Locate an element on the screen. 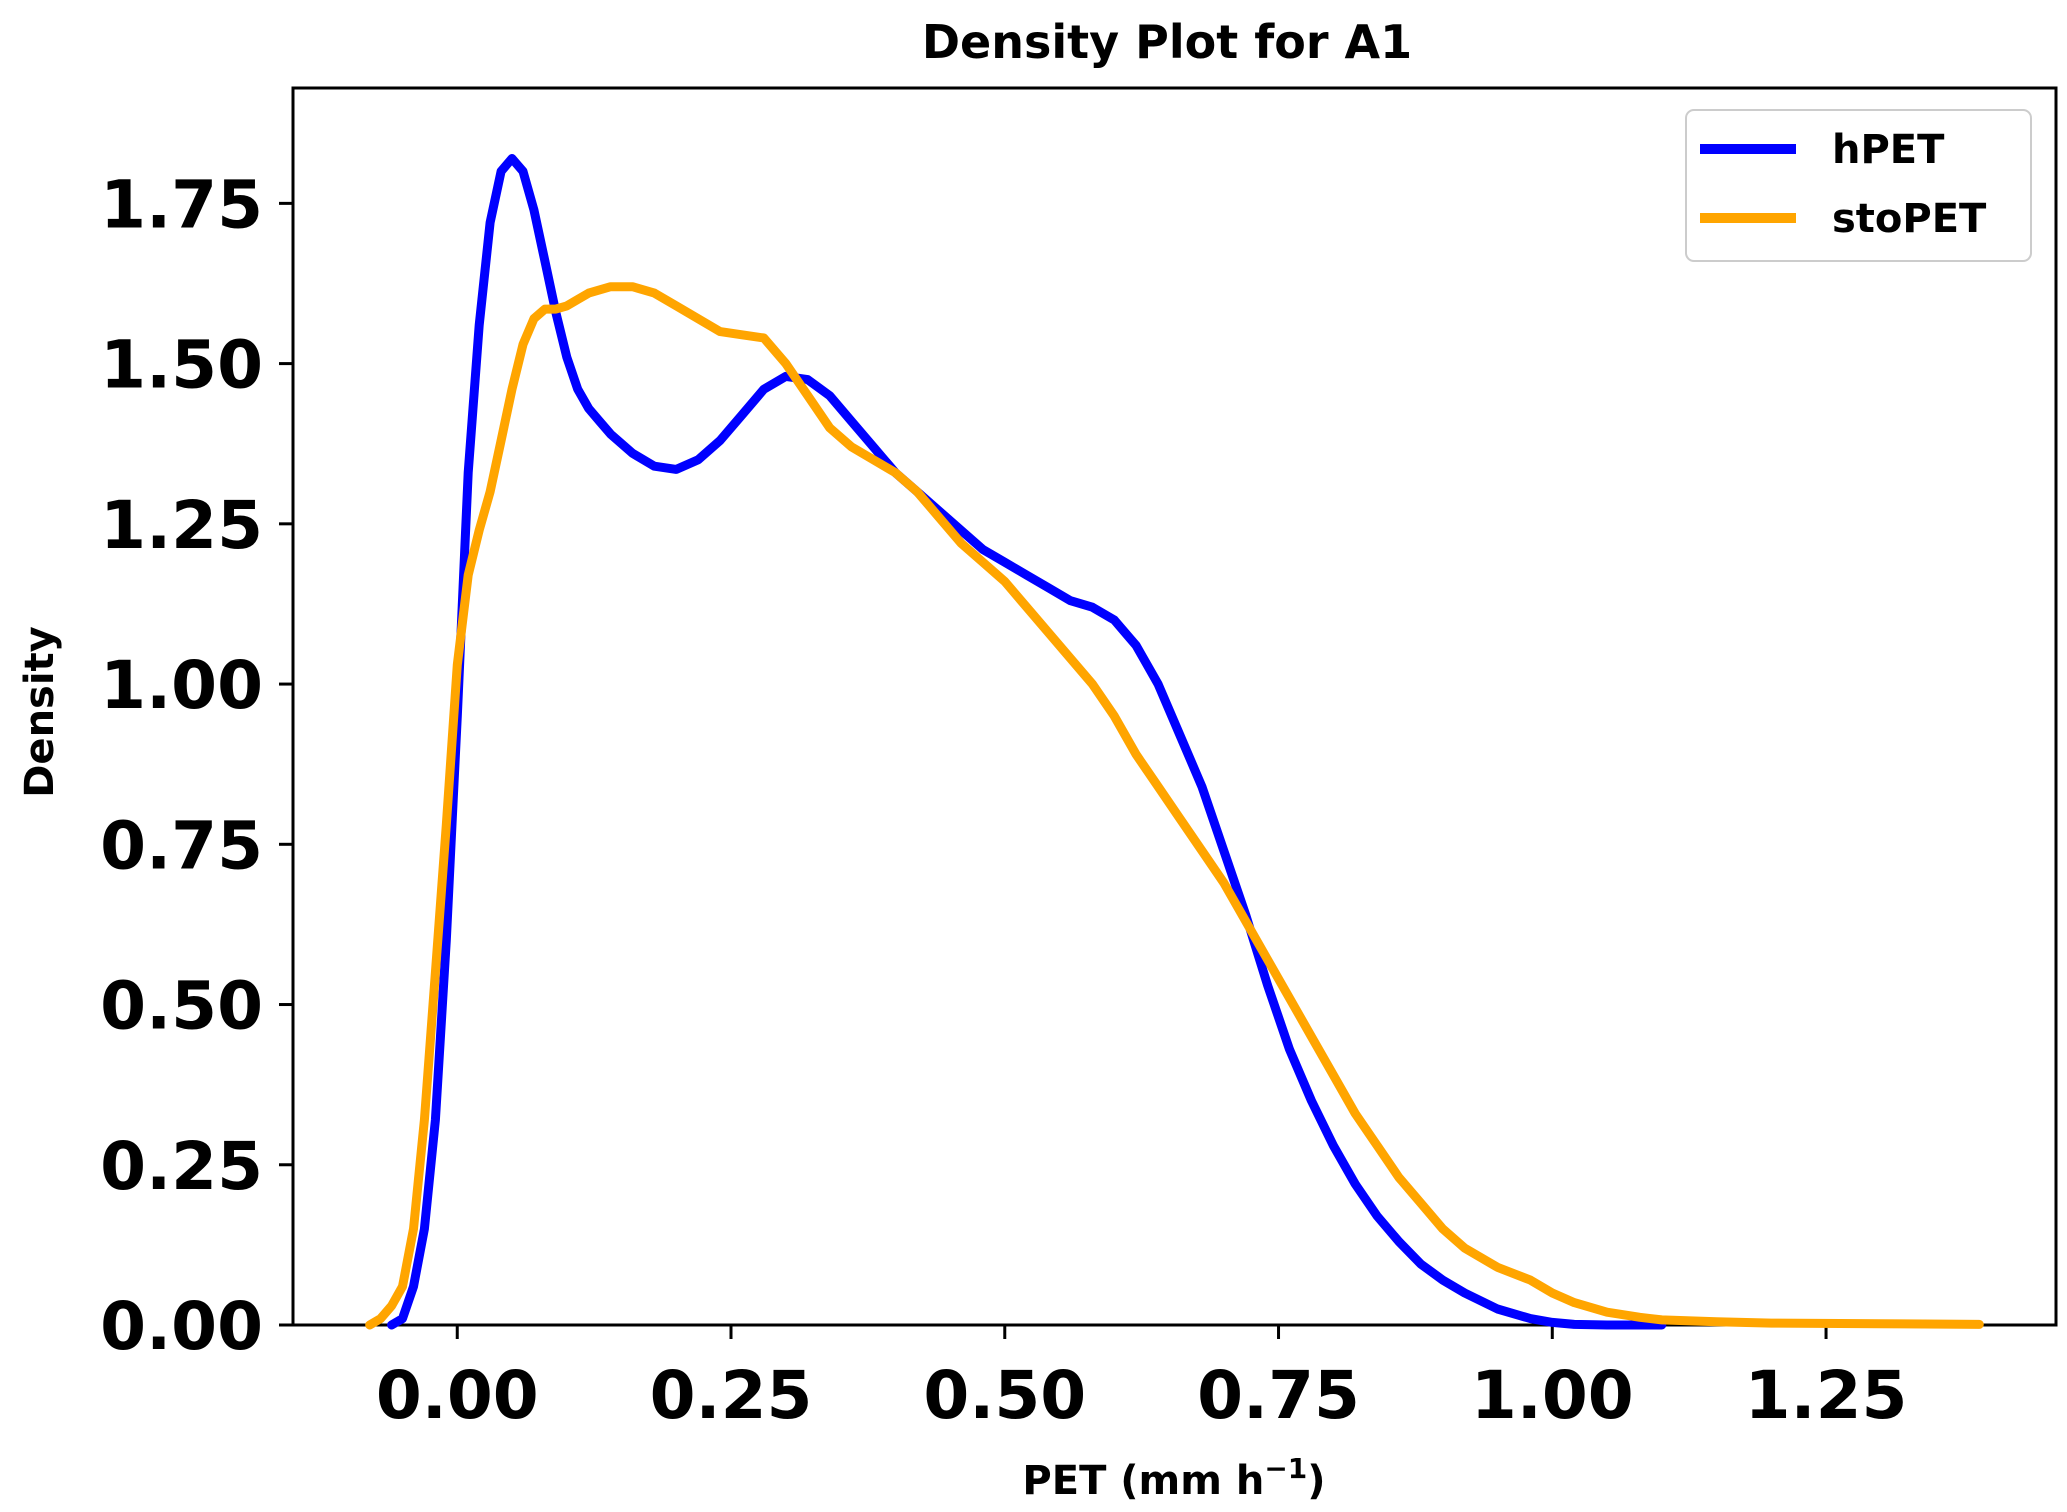  x-axis-label-text: PET (mm h is located at coordinates (1143, 1481).